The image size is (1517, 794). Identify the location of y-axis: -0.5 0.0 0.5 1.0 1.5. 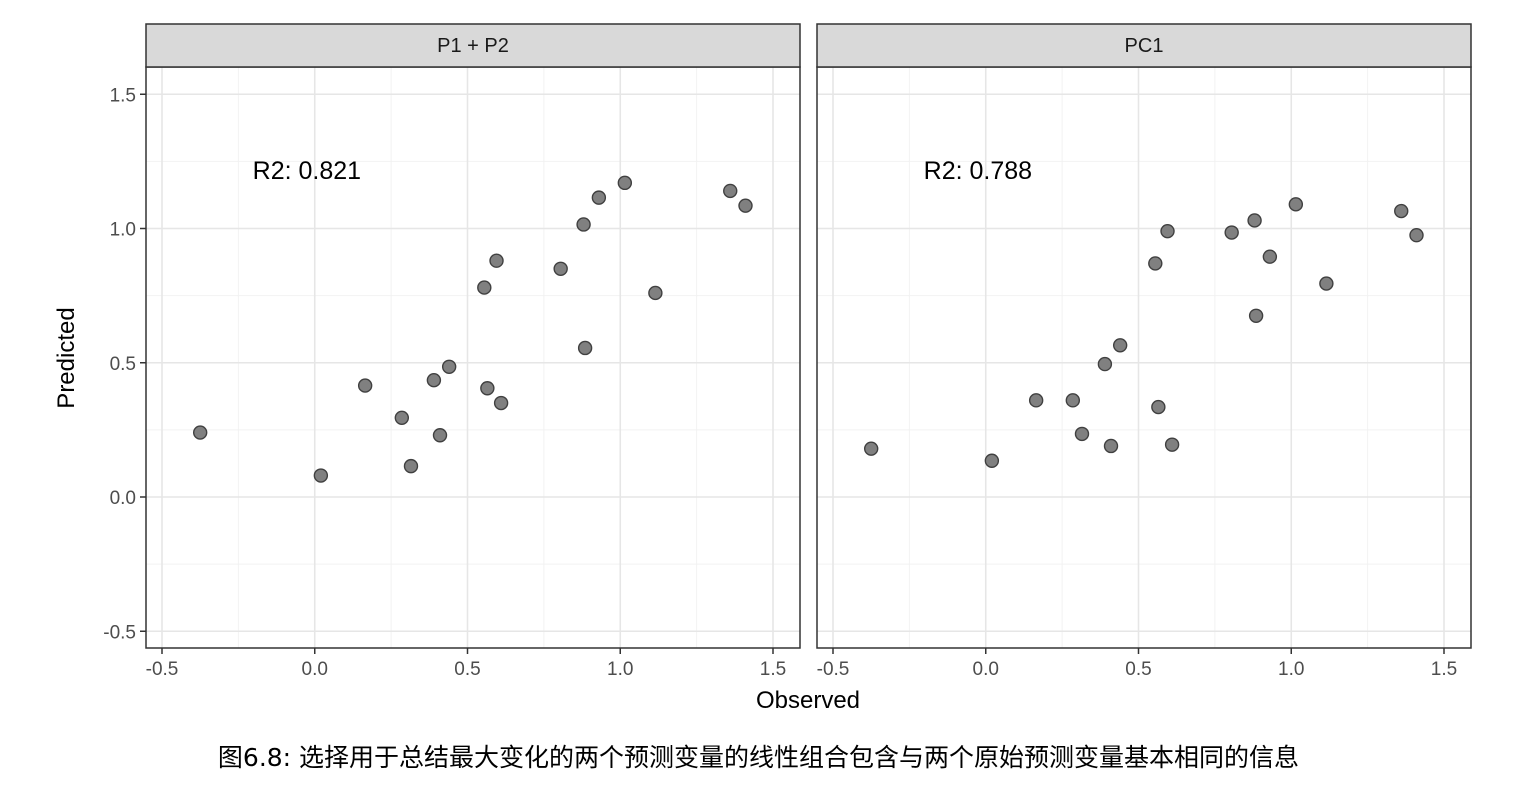
(124, 364).